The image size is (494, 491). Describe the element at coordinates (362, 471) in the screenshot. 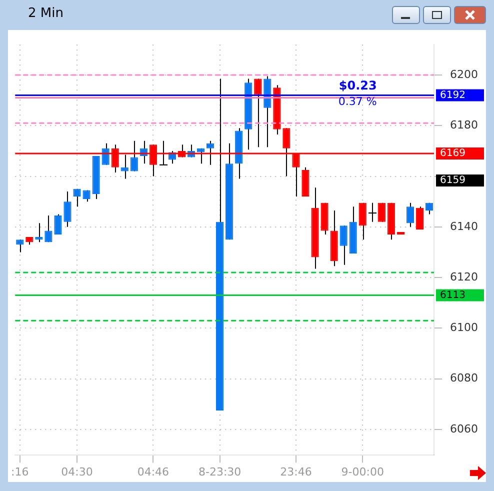

I see `x-tick-label: 9-00:00` at that location.